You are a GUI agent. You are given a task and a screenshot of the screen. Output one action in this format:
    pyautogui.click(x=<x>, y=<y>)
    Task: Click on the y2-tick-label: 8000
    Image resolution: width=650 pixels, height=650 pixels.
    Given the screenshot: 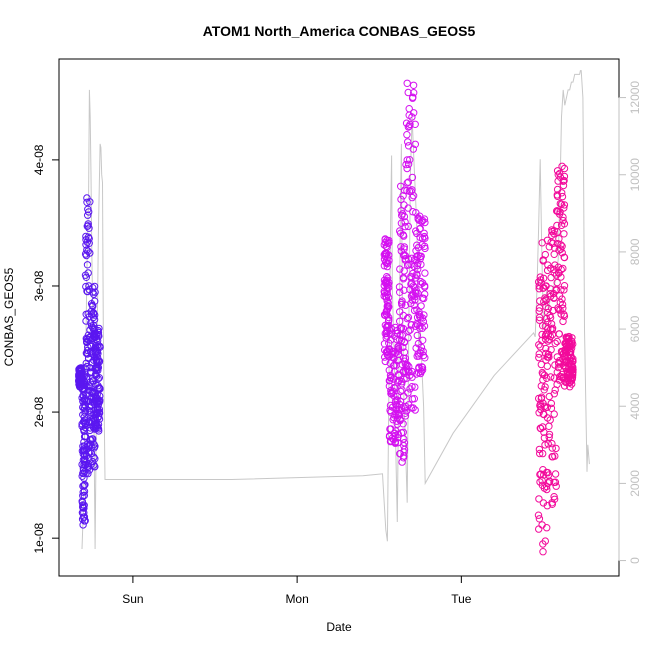 What is the action you would take?
    pyautogui.click(x=635, y=251)
    